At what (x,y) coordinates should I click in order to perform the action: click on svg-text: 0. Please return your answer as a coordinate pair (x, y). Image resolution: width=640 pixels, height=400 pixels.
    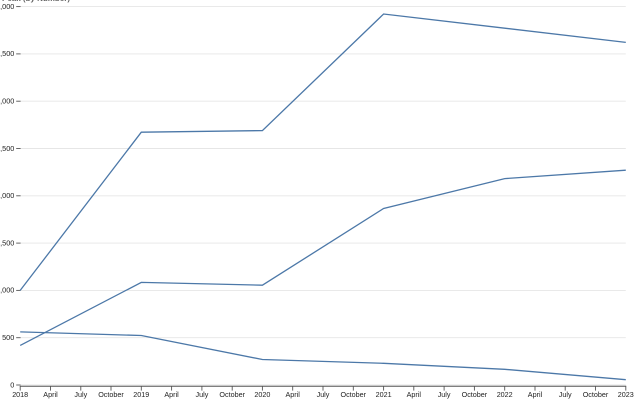
    Looking at the image, I should click on (12, 384).